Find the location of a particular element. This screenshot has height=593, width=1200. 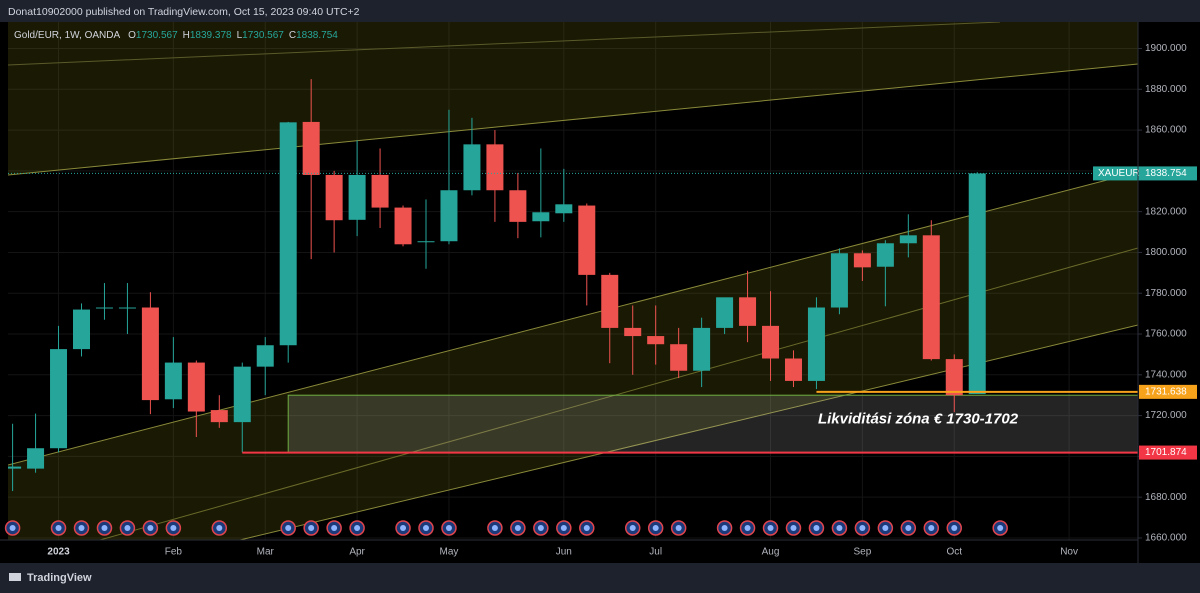

y-tick-label: 1900.000 is located at coordinates (1166, 48).